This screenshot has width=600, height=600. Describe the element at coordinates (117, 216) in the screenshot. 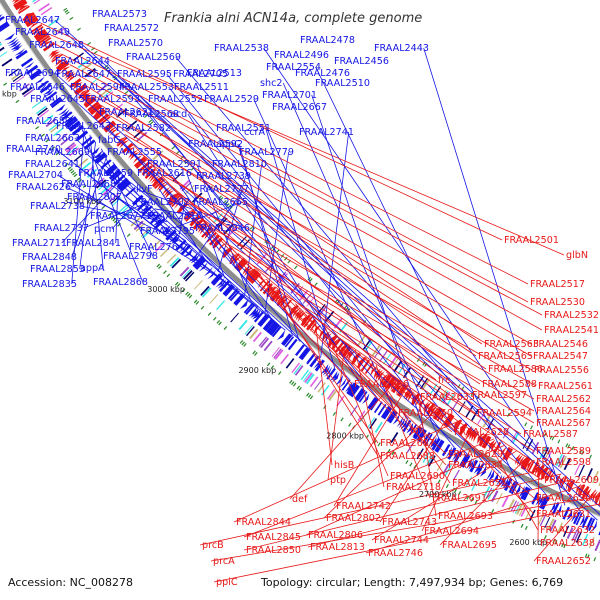

I see `forward-gene-label: FRAAL2677` at that location.